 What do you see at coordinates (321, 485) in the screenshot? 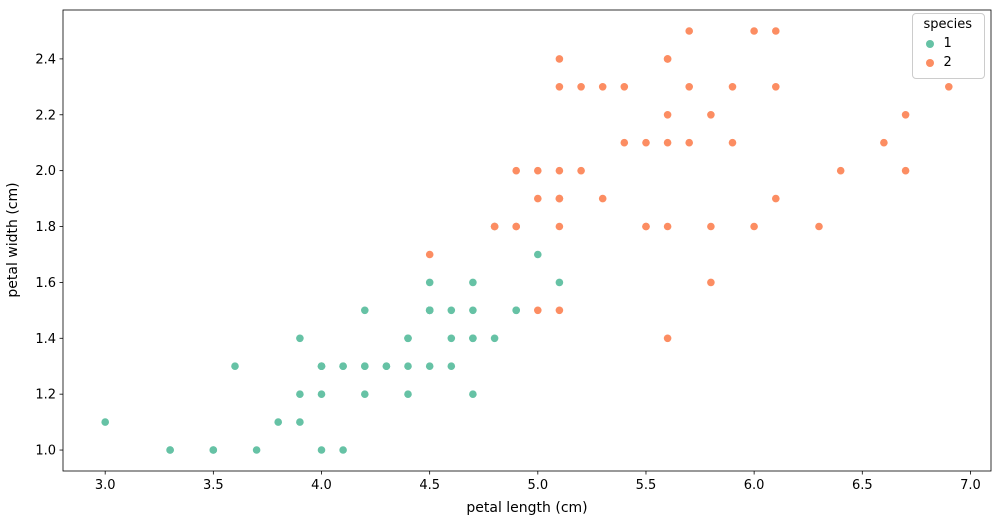
I see `x-tick-label: 4.0` at bounding box center [321, 485].